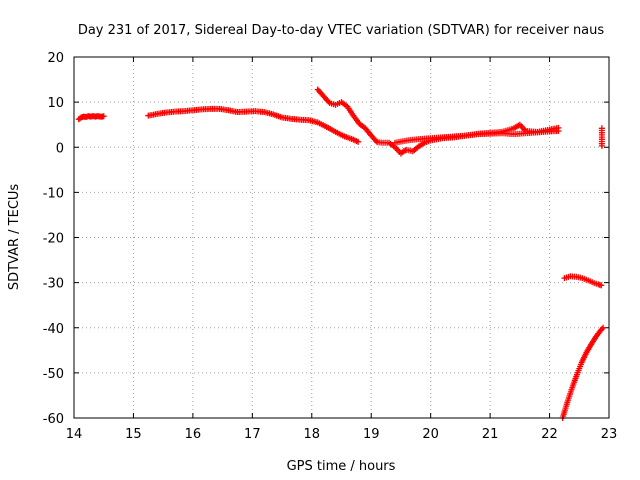 Image resolution: width=640 pixels, height=480 pixels. What do you see at coordinates (53, 284) in the screenshot?
I see `y-tick-label: -30` at bounding box center [53, 284].